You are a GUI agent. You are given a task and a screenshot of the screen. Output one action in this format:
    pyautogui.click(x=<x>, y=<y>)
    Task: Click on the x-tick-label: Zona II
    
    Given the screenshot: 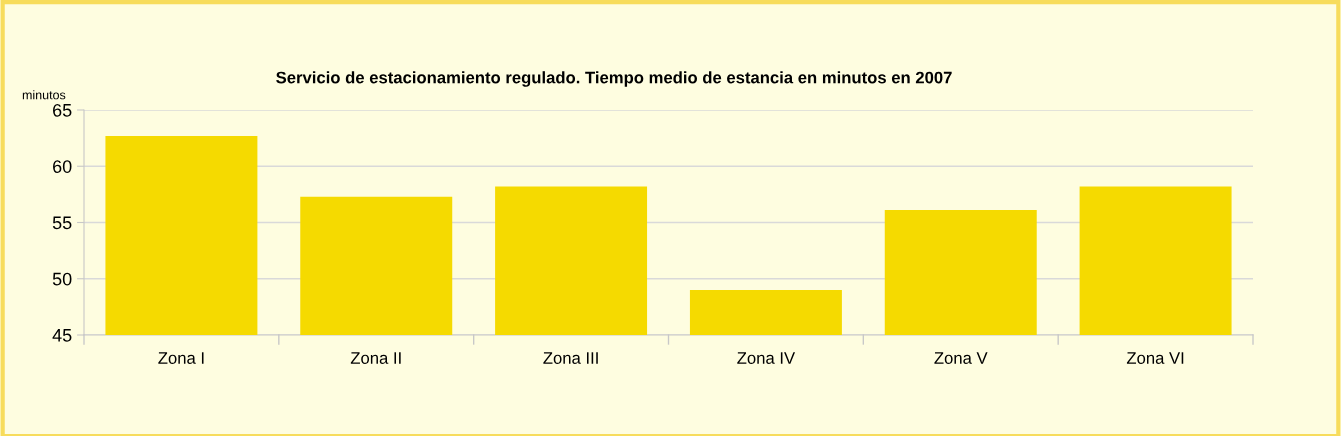 What is the action you would take?
    pyautogui.click(x=375, y=358)
    